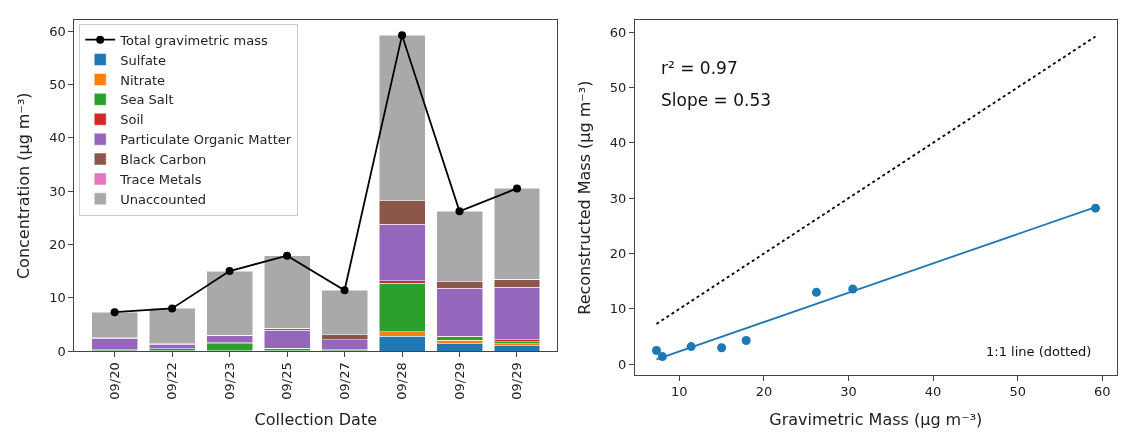 Image resolution: width=1125 pixels, height=439 pixels. Describe the element at coordinates (402, 381) in the screenshot. I see `x-tick-label: 09/28` at that location.